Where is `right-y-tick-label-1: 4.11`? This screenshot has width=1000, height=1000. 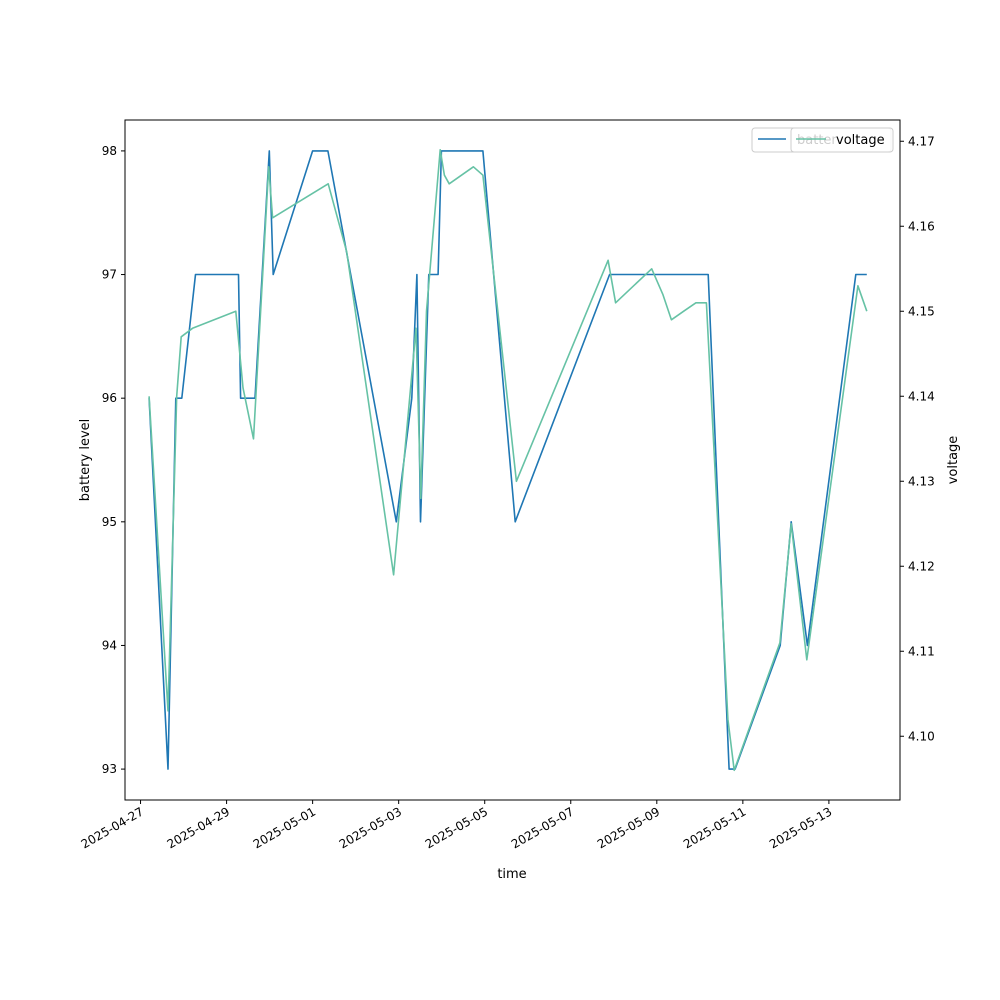 right-y-tick-label-1: 4.11 is located at coordinates (921, 651).